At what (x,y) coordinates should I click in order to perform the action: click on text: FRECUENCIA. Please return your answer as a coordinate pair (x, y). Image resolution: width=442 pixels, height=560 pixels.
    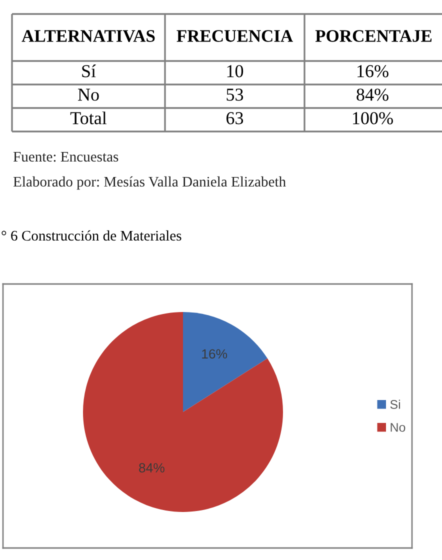
    Looking at the image, I should click on (234, 36).